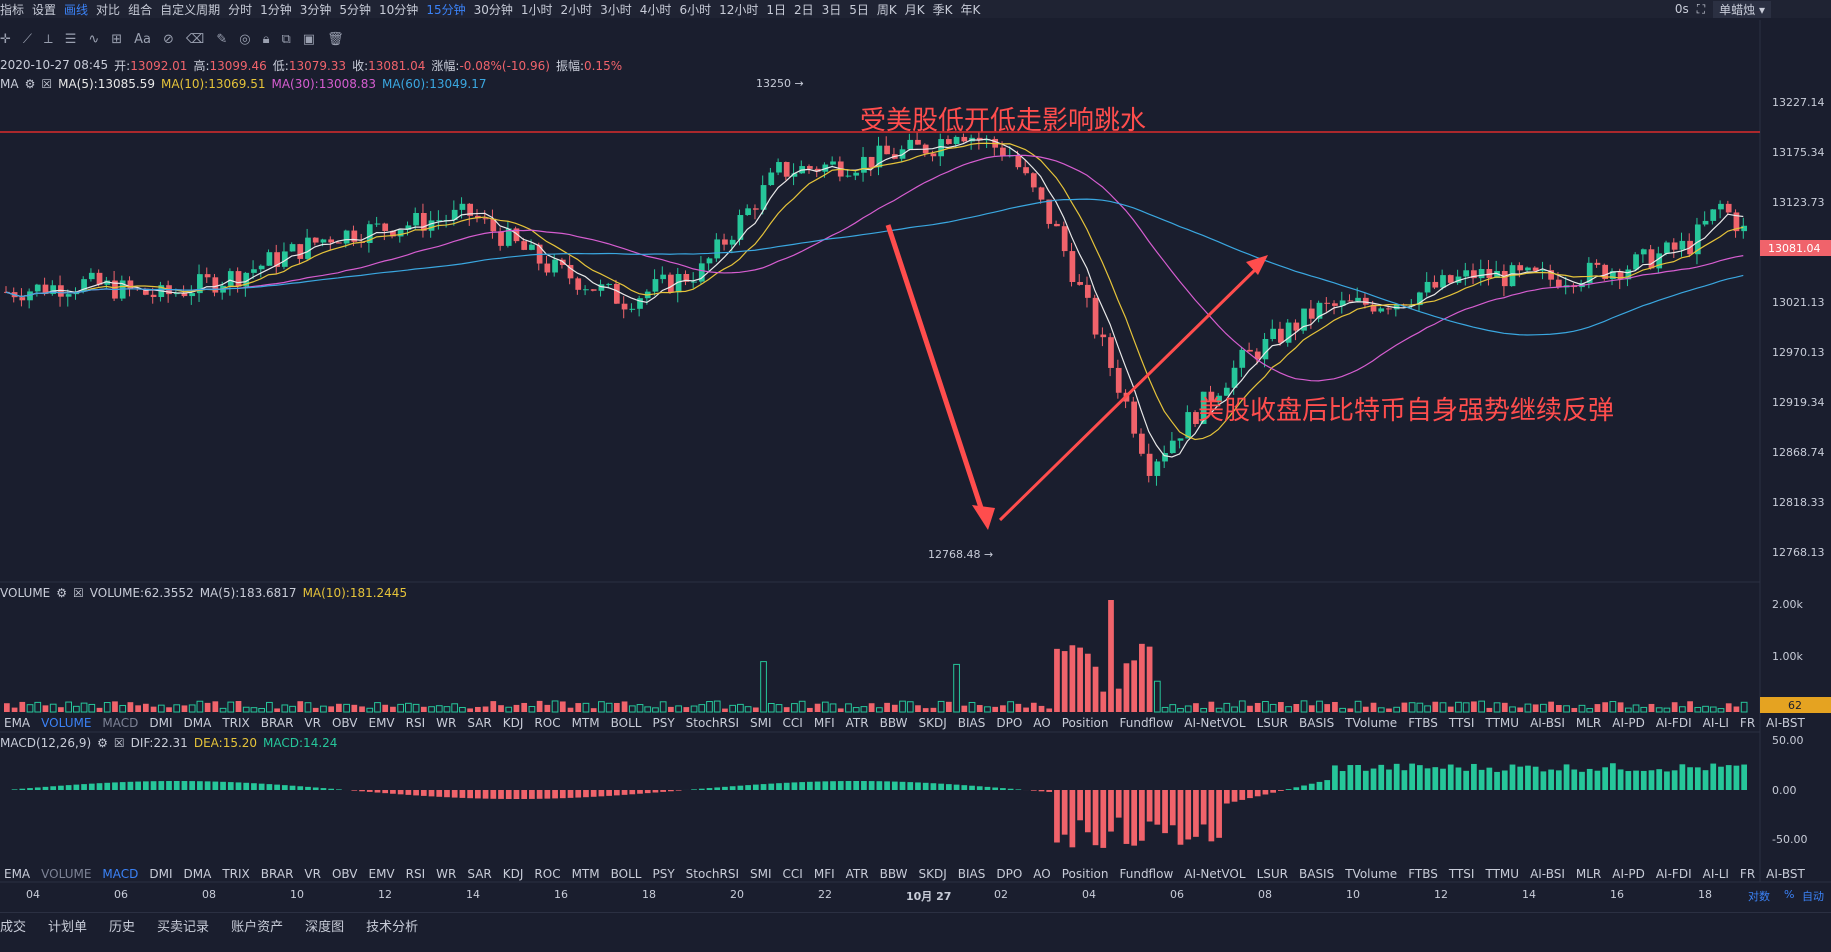 The image size is (1831, 952). What do you see at coordinates (663, 874) in the screenshot?
I see `indicator-tab-psy: PSY` at bounding box center [663, 874].